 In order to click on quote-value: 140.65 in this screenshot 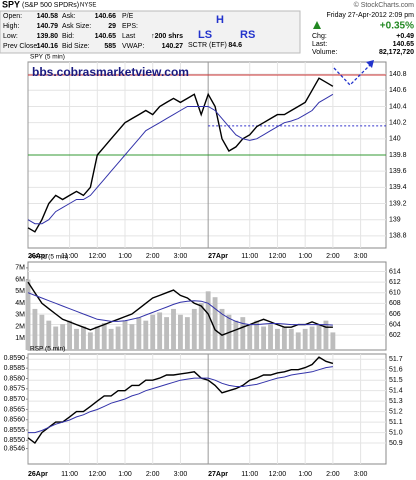, I will do `click(106, 36)`.